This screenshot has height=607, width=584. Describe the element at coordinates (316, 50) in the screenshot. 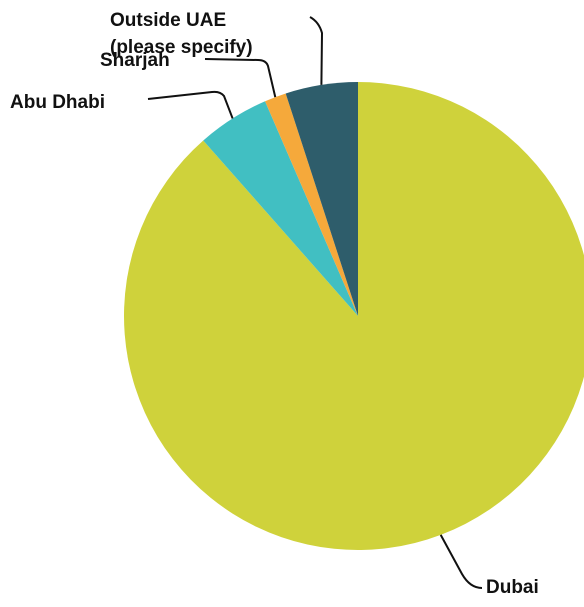

I see `leader-line-outside-uae-please-specify` at that location.